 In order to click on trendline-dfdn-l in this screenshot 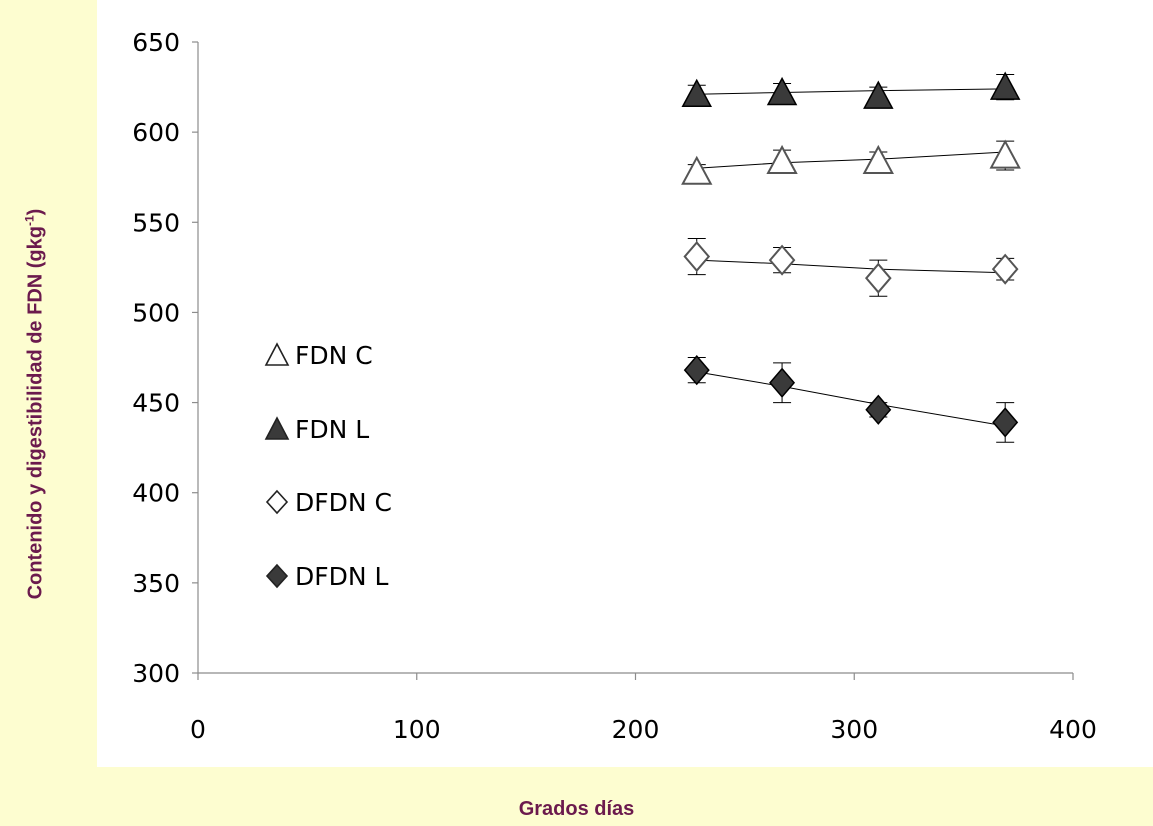, I will do `click(851, 399)`.